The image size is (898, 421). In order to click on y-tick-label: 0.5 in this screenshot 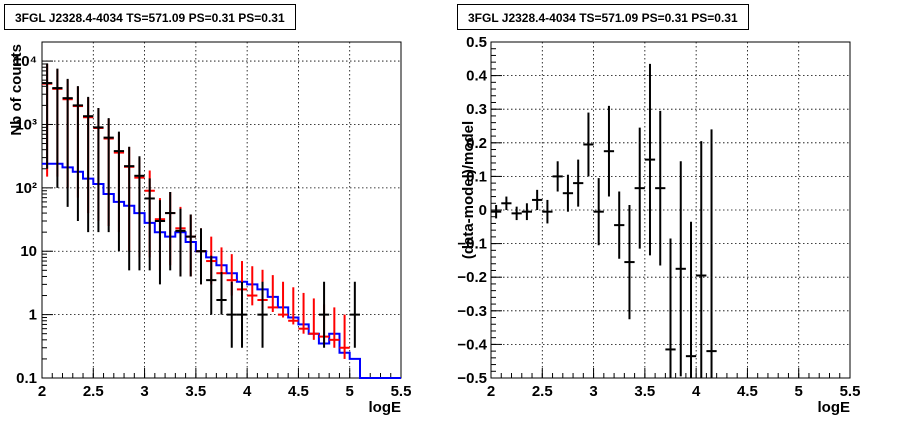, I will do `click(476, 42)`.